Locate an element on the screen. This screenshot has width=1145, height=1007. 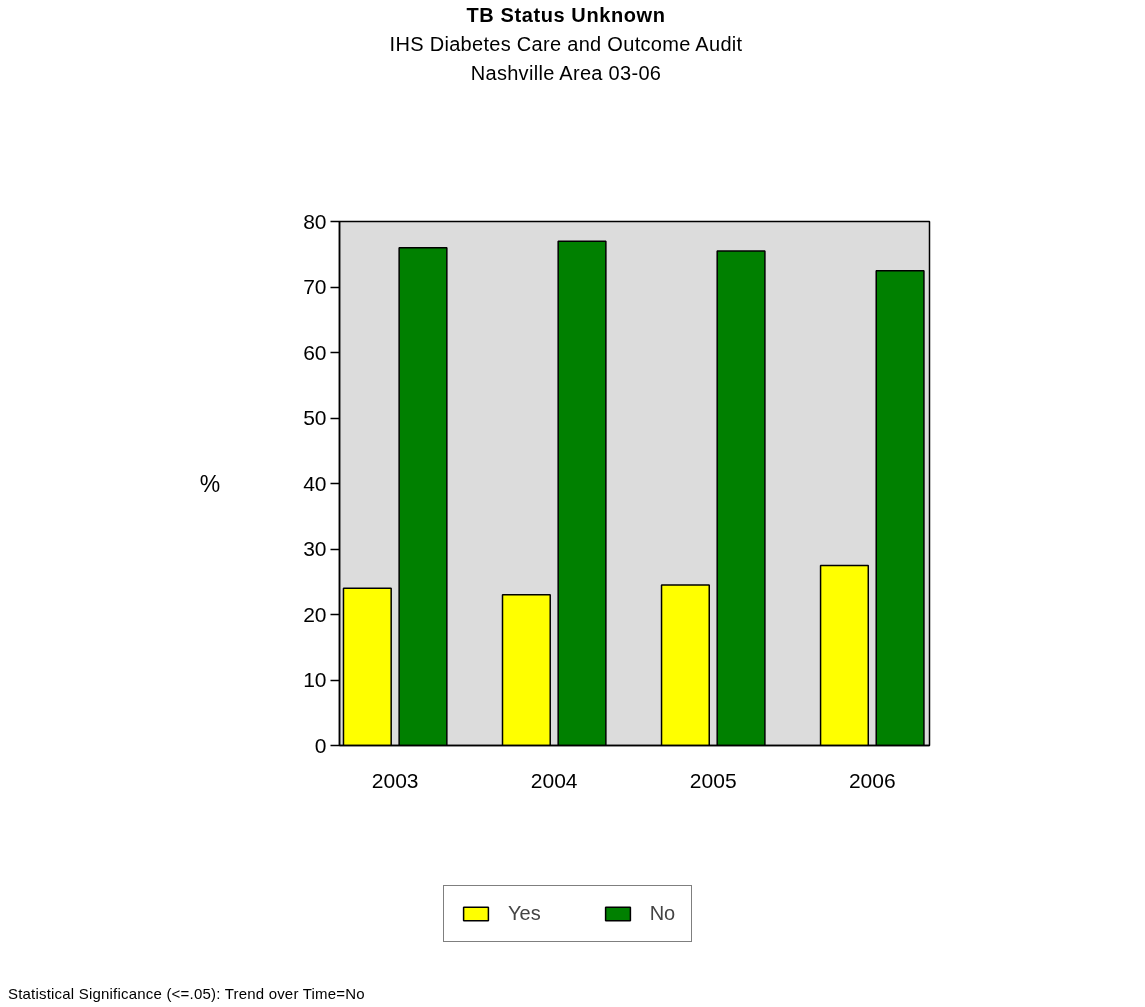
text: Statistical Significance (<=.05): Trend over Time=No is located at coordinates (186, 994).